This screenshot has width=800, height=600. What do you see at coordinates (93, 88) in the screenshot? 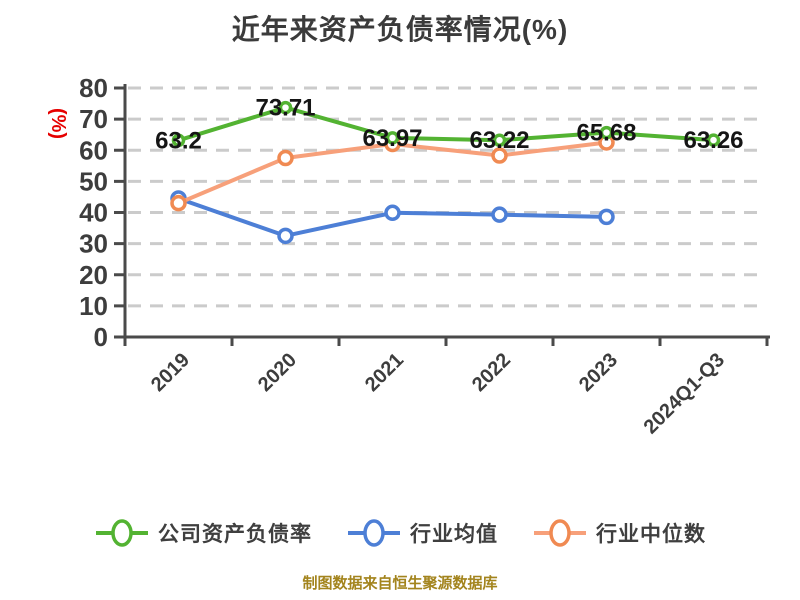
I see `svg-text: 80` at bounding box center [93, 88].